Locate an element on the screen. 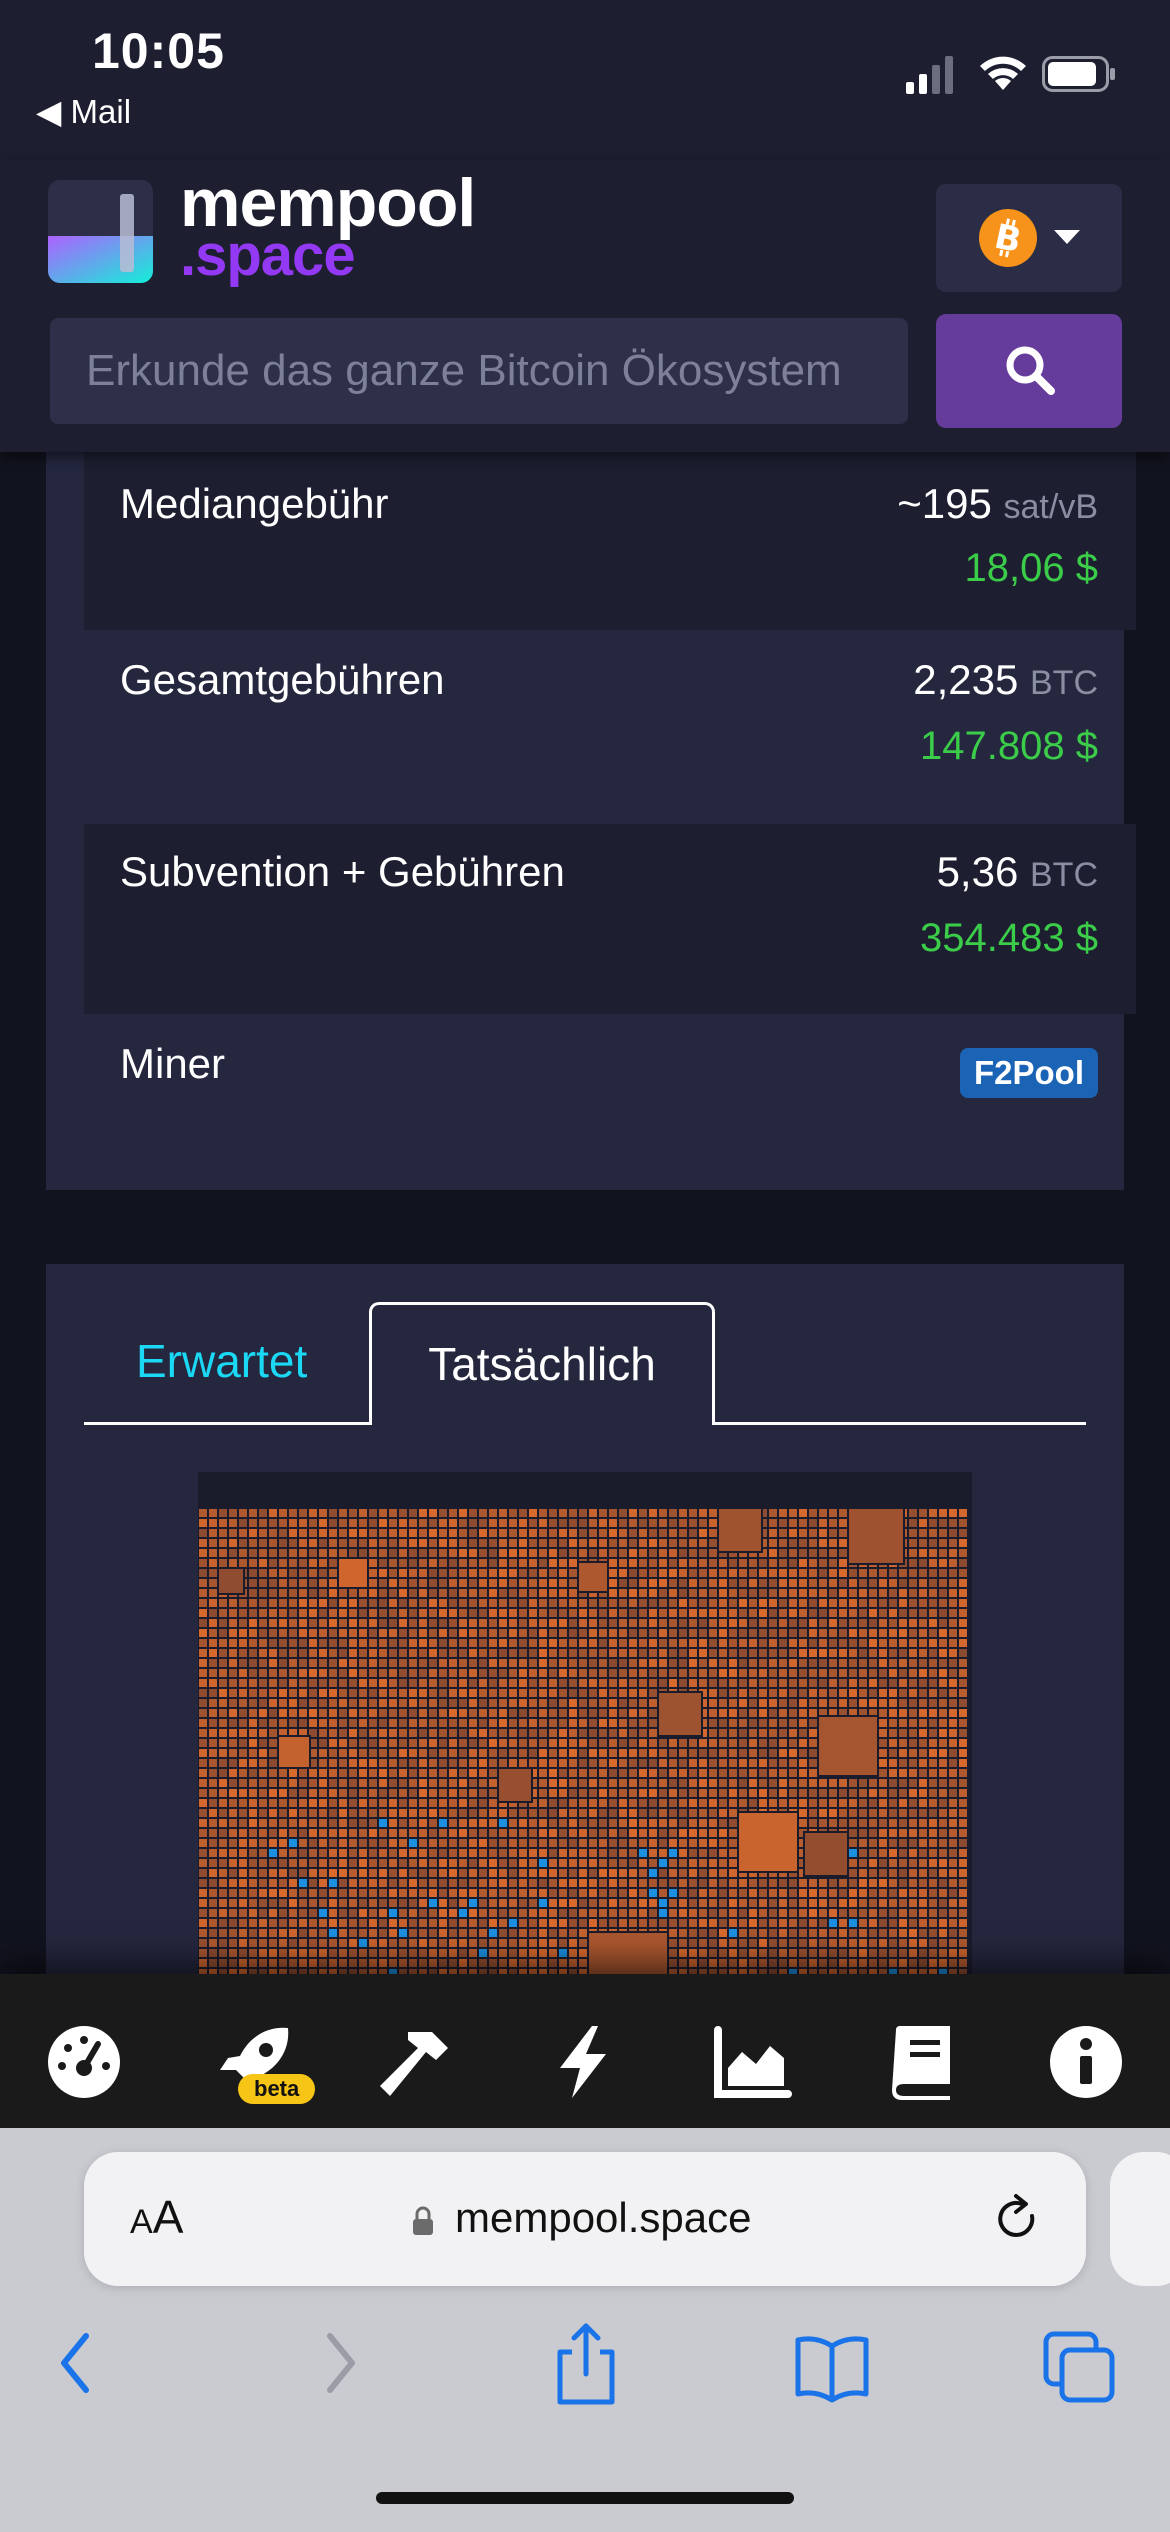 The height and width of the screenshot is (2532, 1170). detail-label: Miner is located at coordinates (173, 1063).